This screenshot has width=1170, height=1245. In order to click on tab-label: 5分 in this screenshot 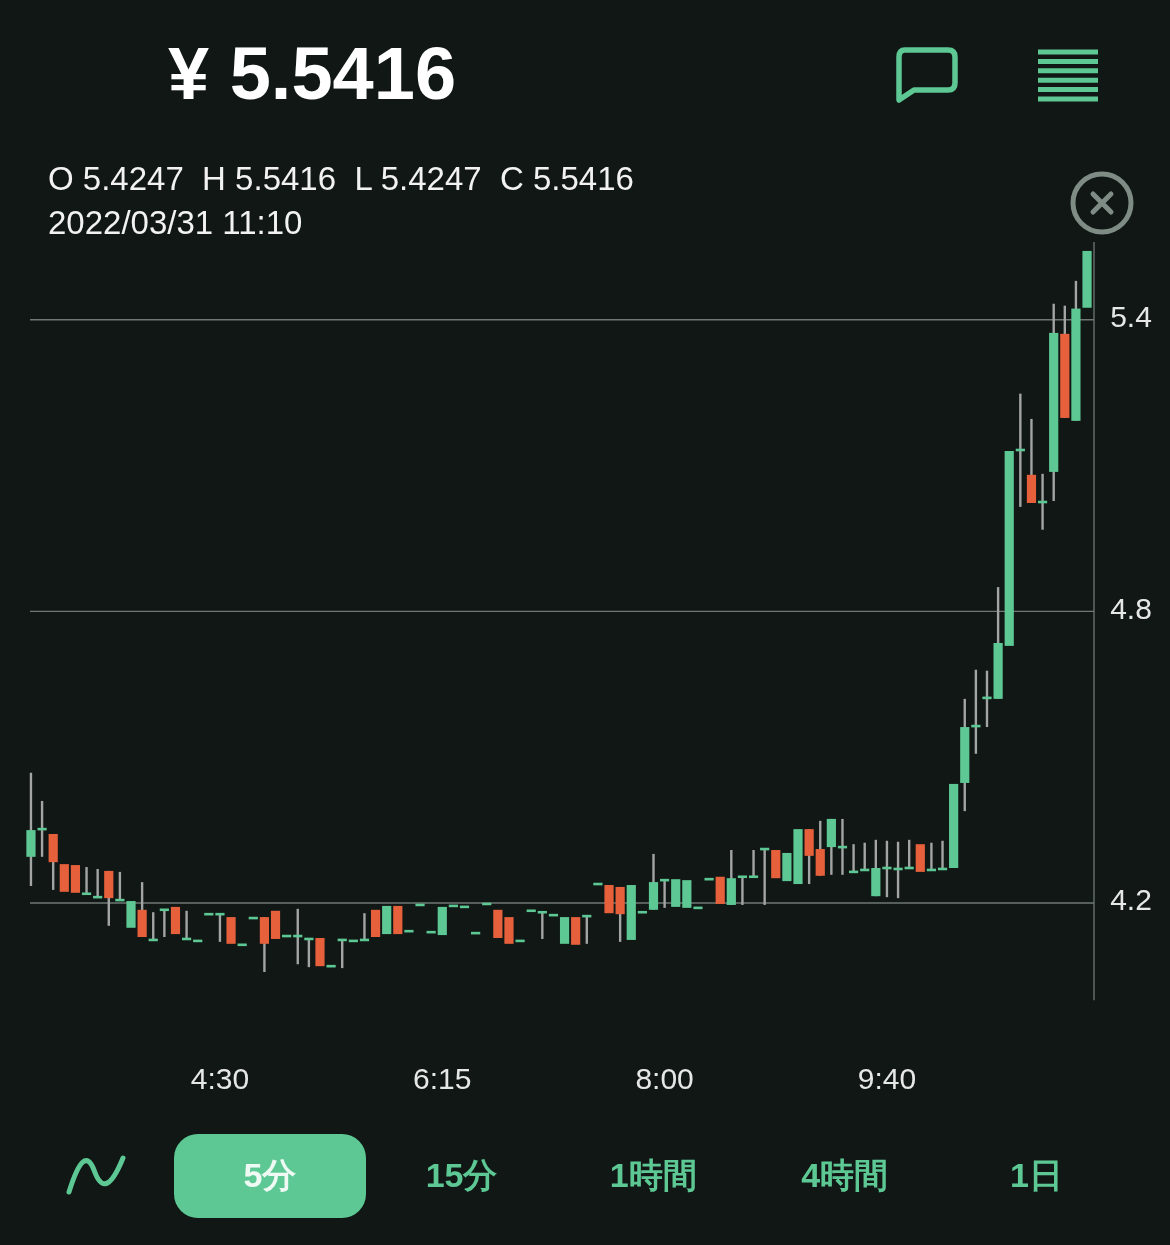, I will do `click(270, 1175)`.